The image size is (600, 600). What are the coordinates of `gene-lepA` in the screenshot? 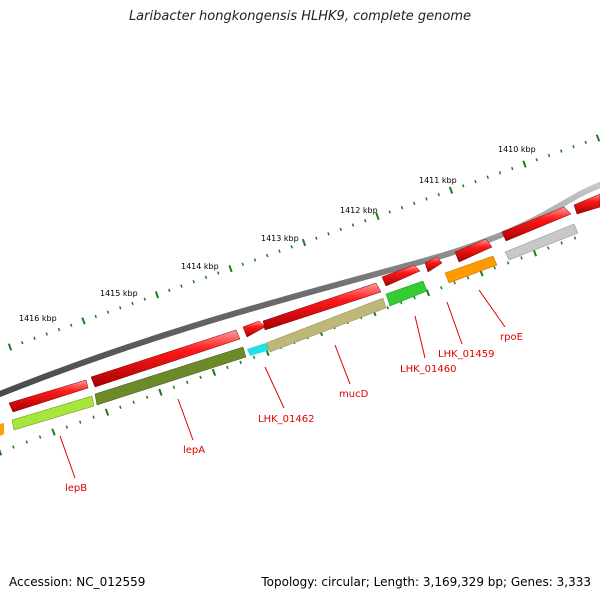 It's located at (170, 376).